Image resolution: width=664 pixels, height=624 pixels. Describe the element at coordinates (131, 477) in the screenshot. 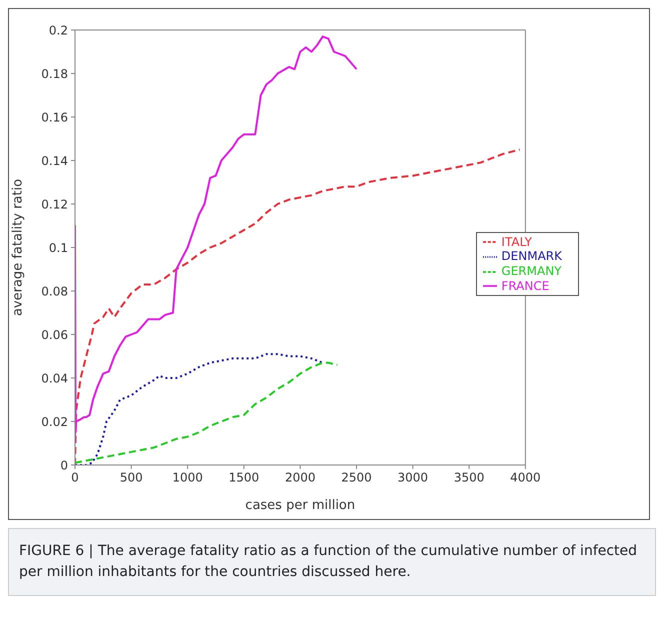

I see `x-tick-label: 500` at that location.